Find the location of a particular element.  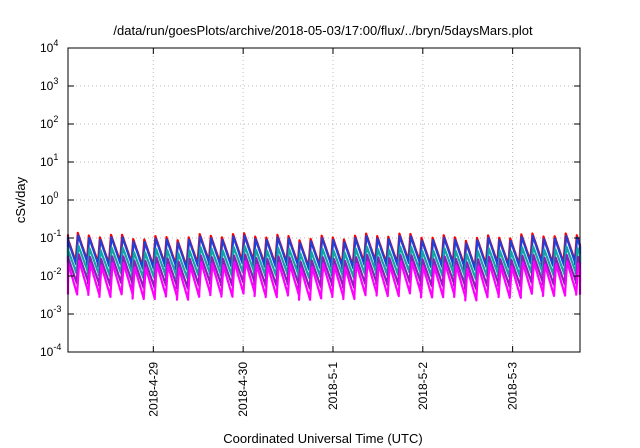

series-teal-line is located at coordinates (324, 262).